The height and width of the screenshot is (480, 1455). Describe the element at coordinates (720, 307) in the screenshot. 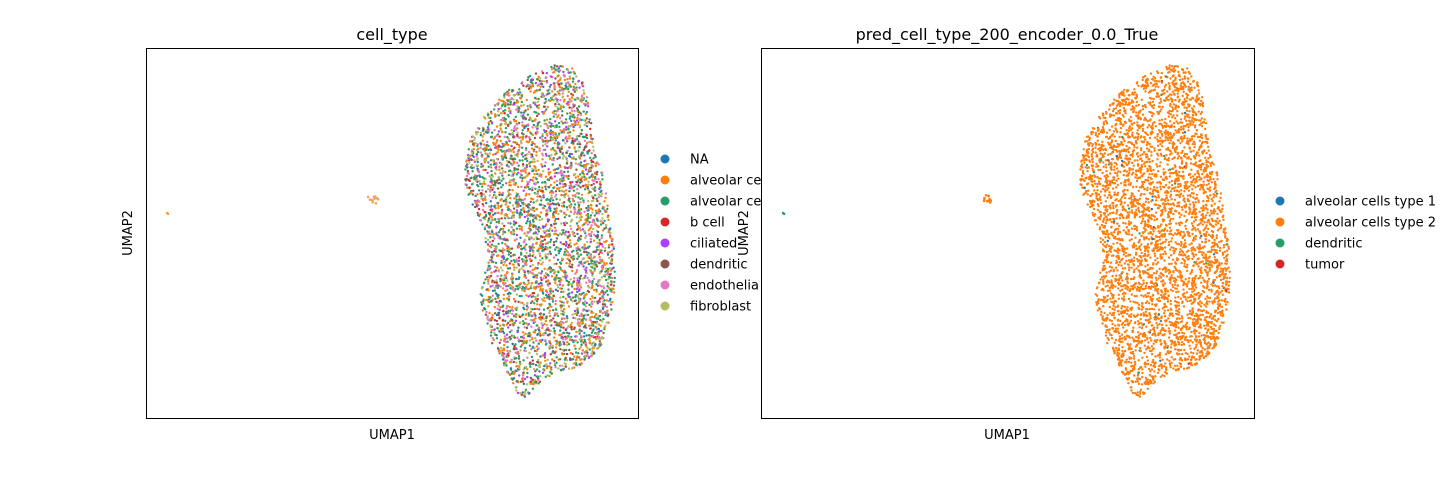

I see `legend-label: fibroblast` at that location.